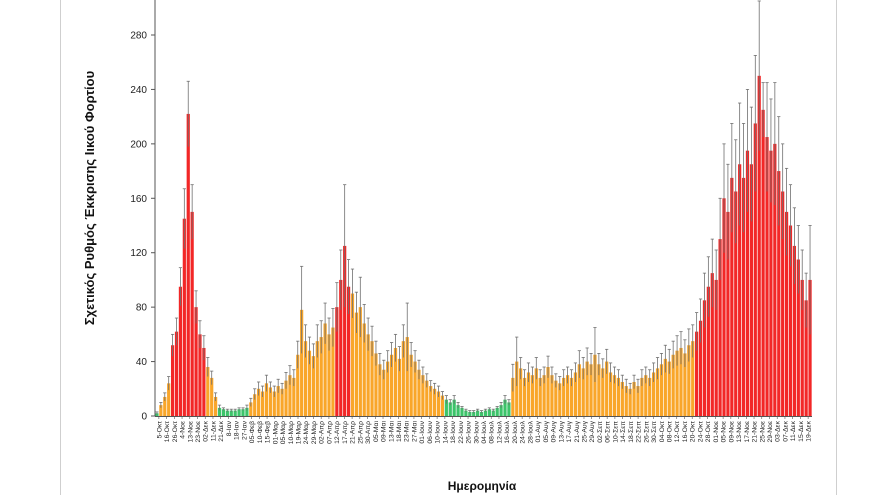 The image size is (880, 495). I want to click on x-tick-label: 29-Μαρ, so click(314, 432).